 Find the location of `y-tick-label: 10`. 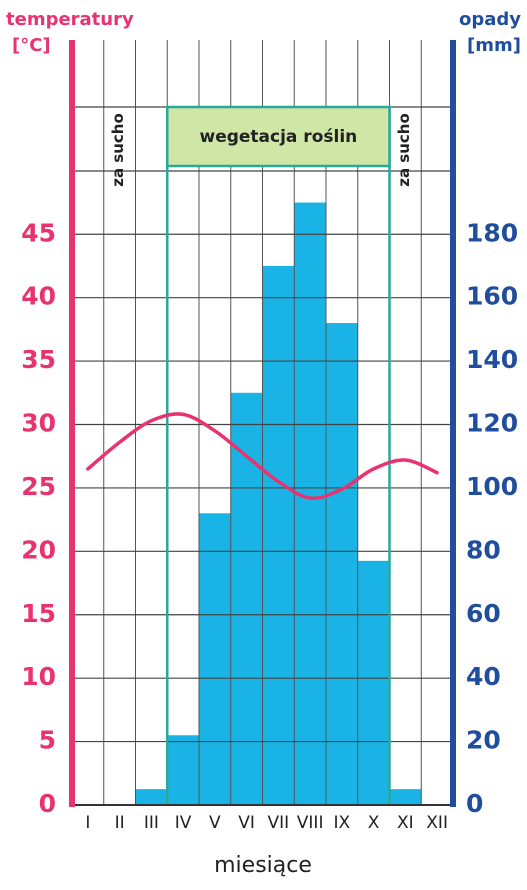

y-tick-label: 10 is located at coordinates (38, 676).